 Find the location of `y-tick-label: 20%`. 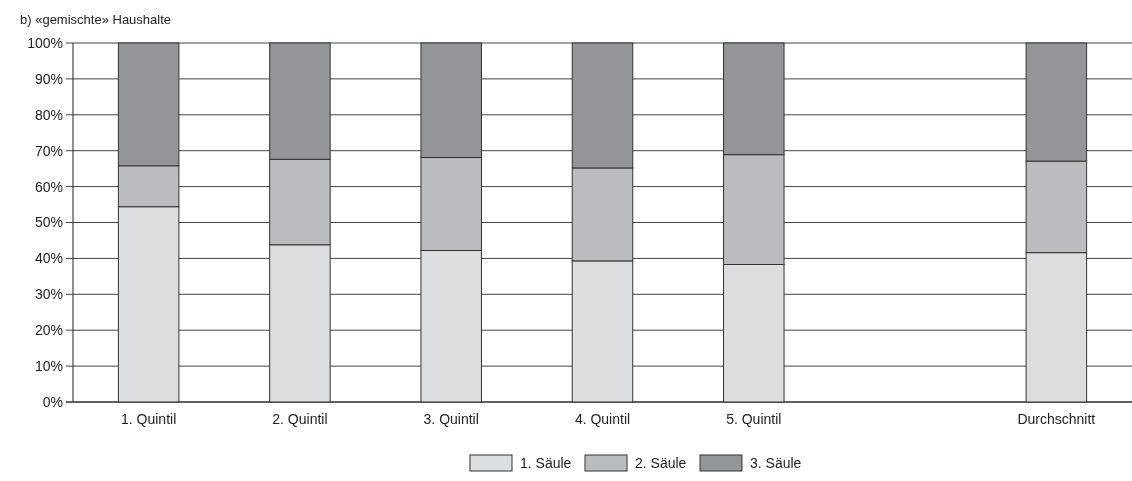

y-tick-label: 20% is located at coordinates (48, 330).